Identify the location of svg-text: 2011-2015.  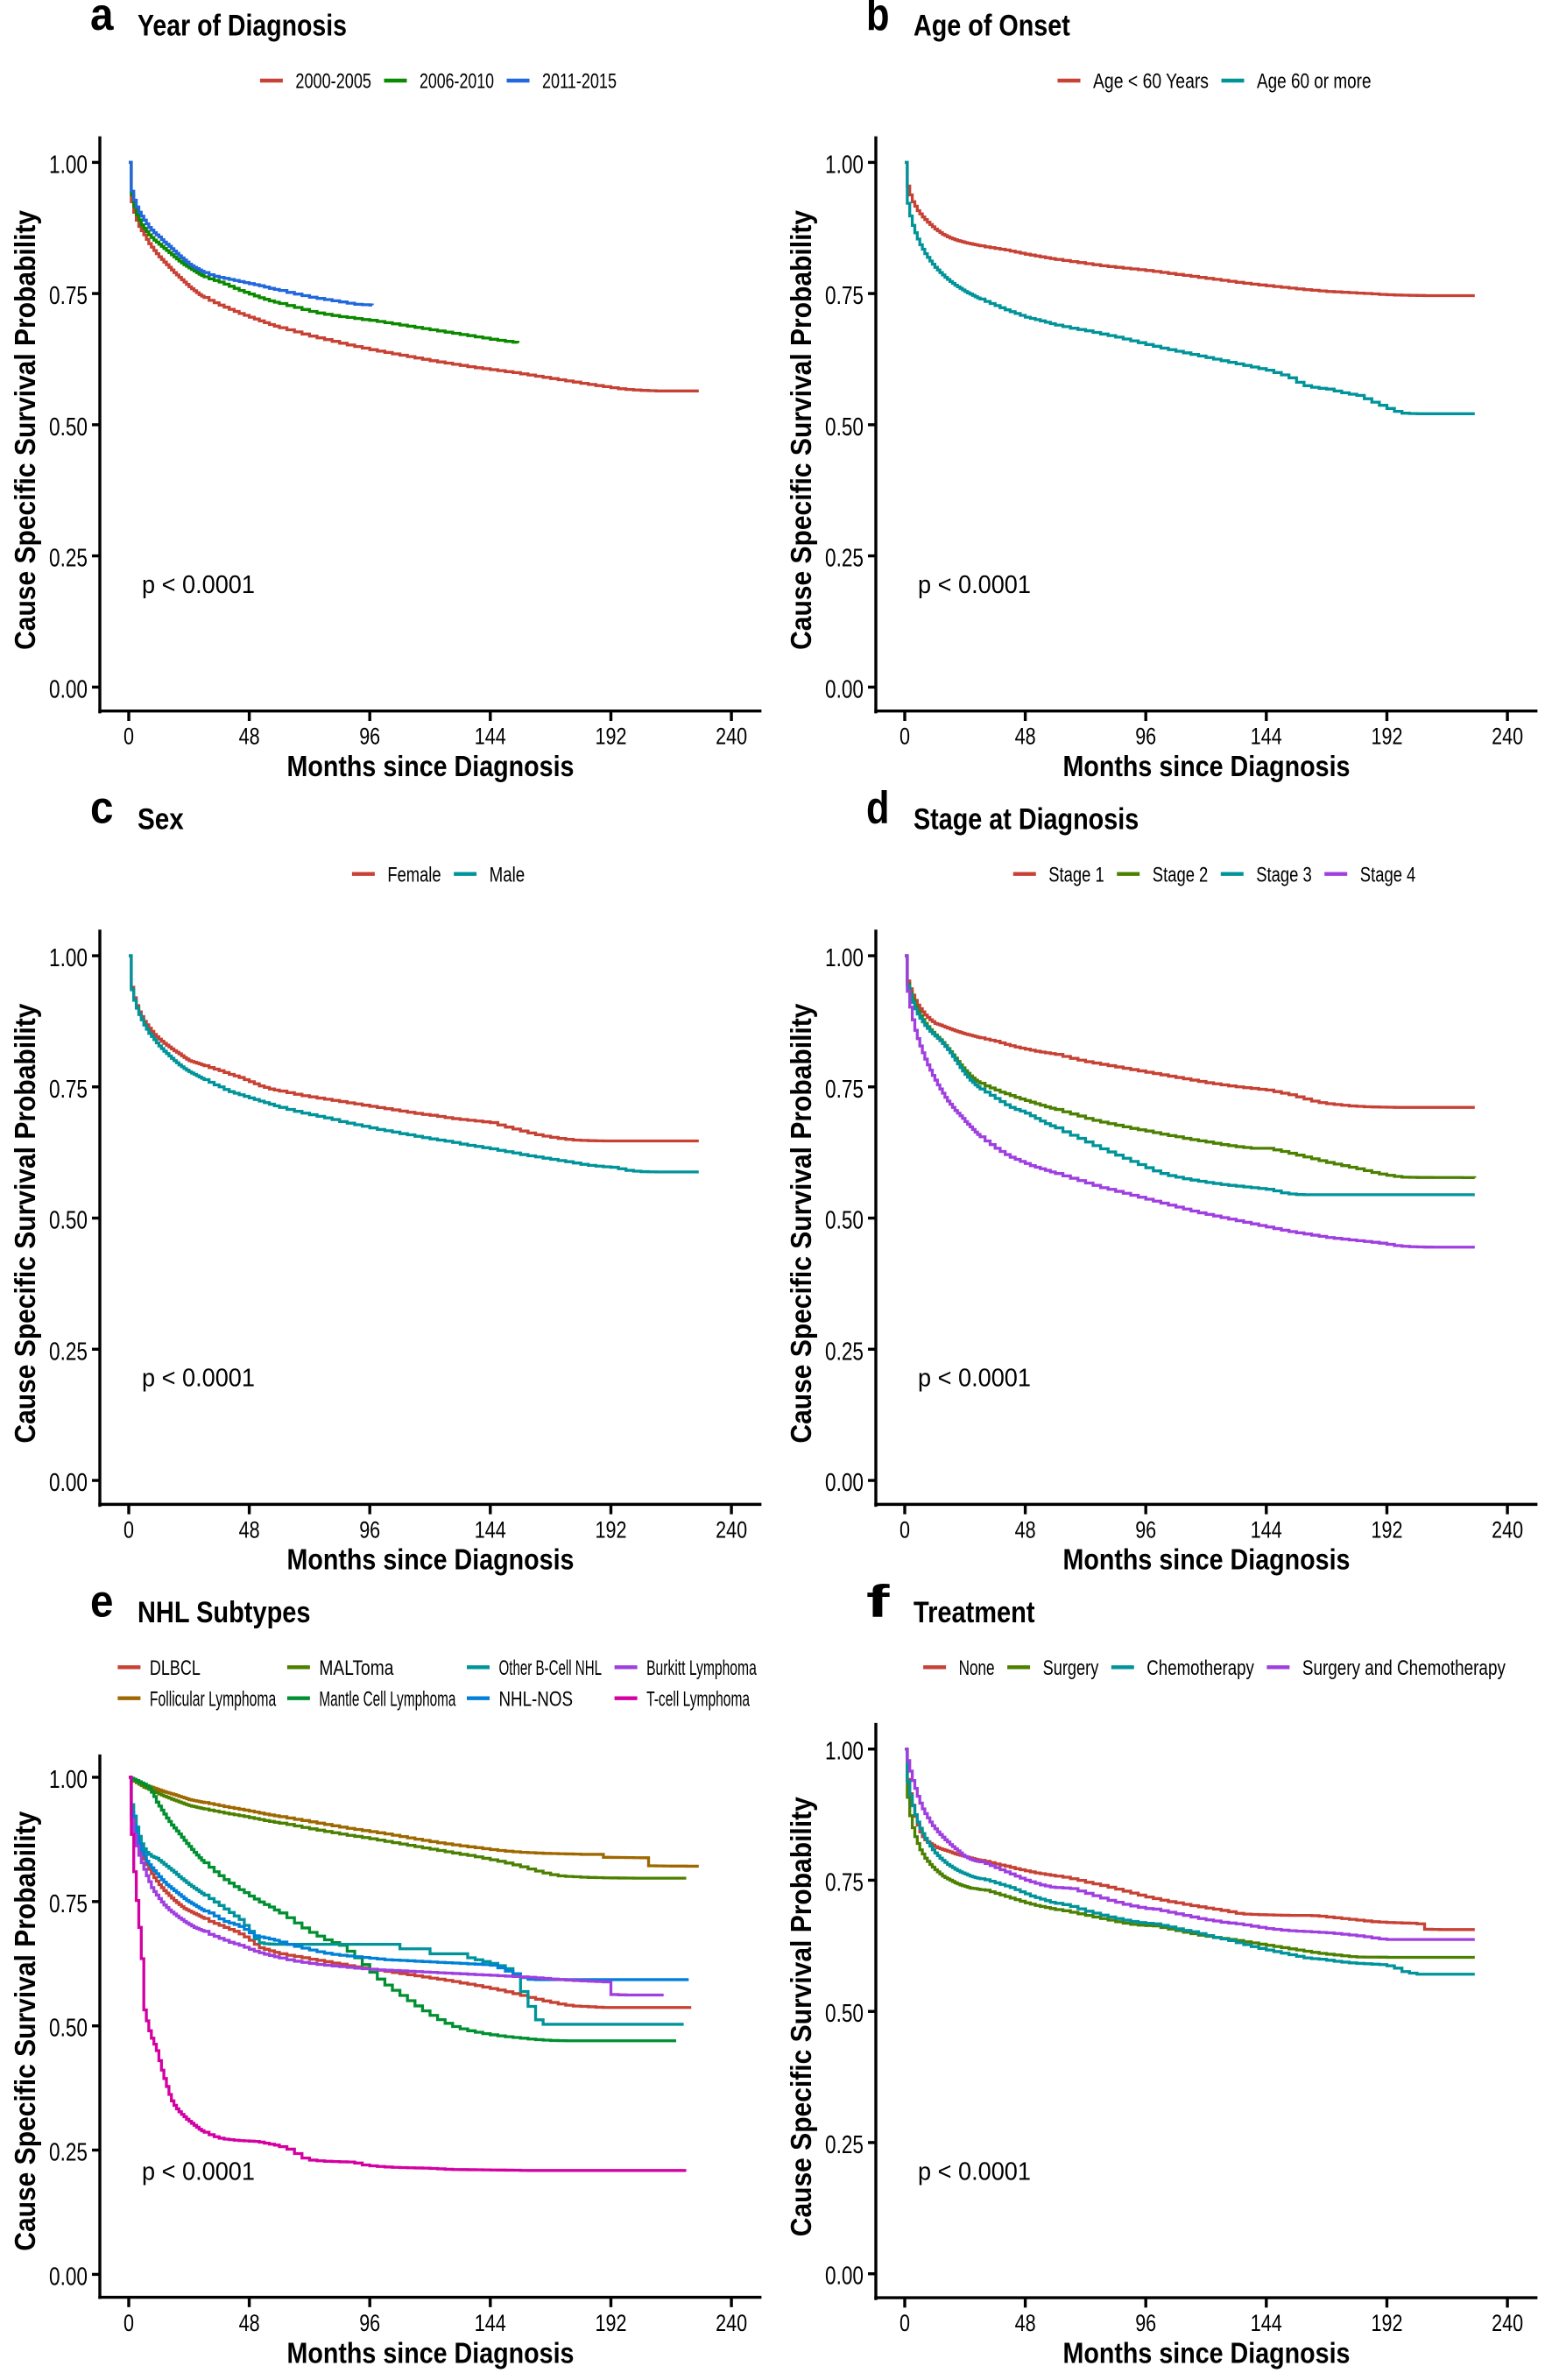
(579, 82).